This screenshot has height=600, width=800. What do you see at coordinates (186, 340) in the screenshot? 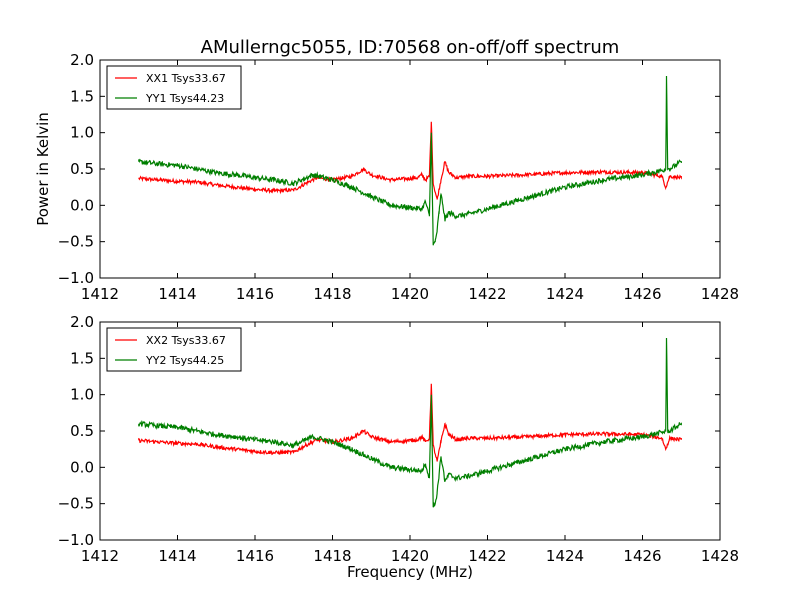
I see `legend-label: XX2 Tsys33.67` at bounding box center [186, 340].